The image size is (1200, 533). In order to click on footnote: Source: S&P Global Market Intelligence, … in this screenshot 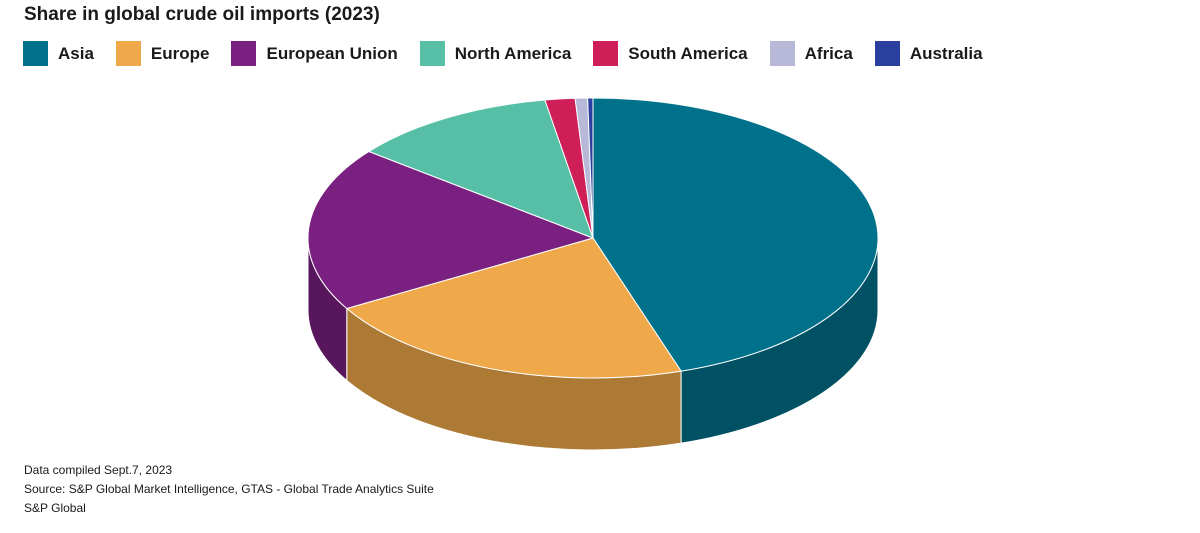, I will do `click(229, 489)`.